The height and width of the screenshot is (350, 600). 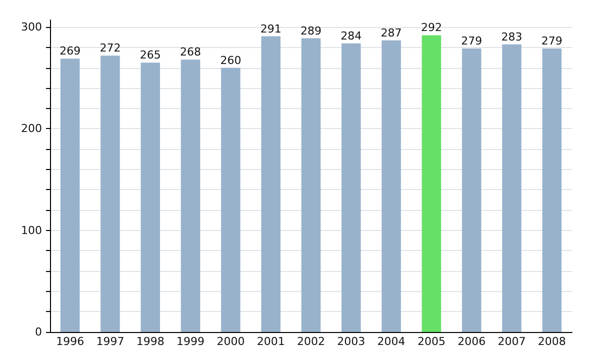 I want to click on x-tick-label: 1999, so click(x=190, y=341).